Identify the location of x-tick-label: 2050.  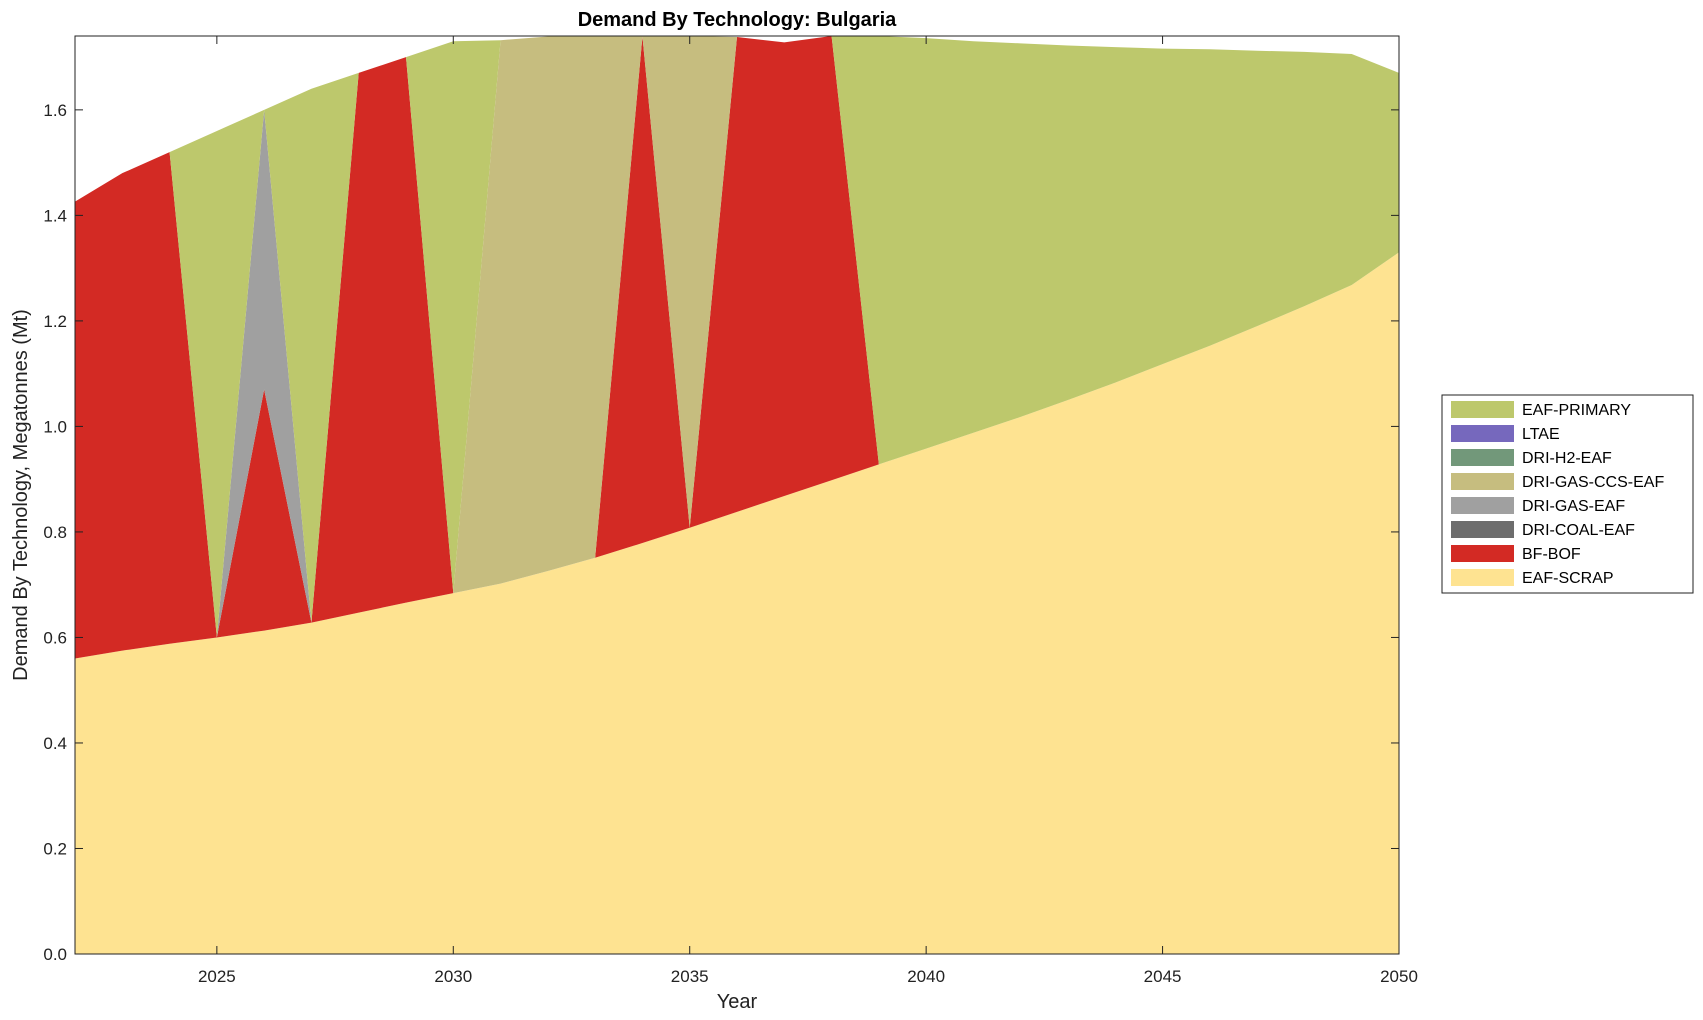
(1399, 976).